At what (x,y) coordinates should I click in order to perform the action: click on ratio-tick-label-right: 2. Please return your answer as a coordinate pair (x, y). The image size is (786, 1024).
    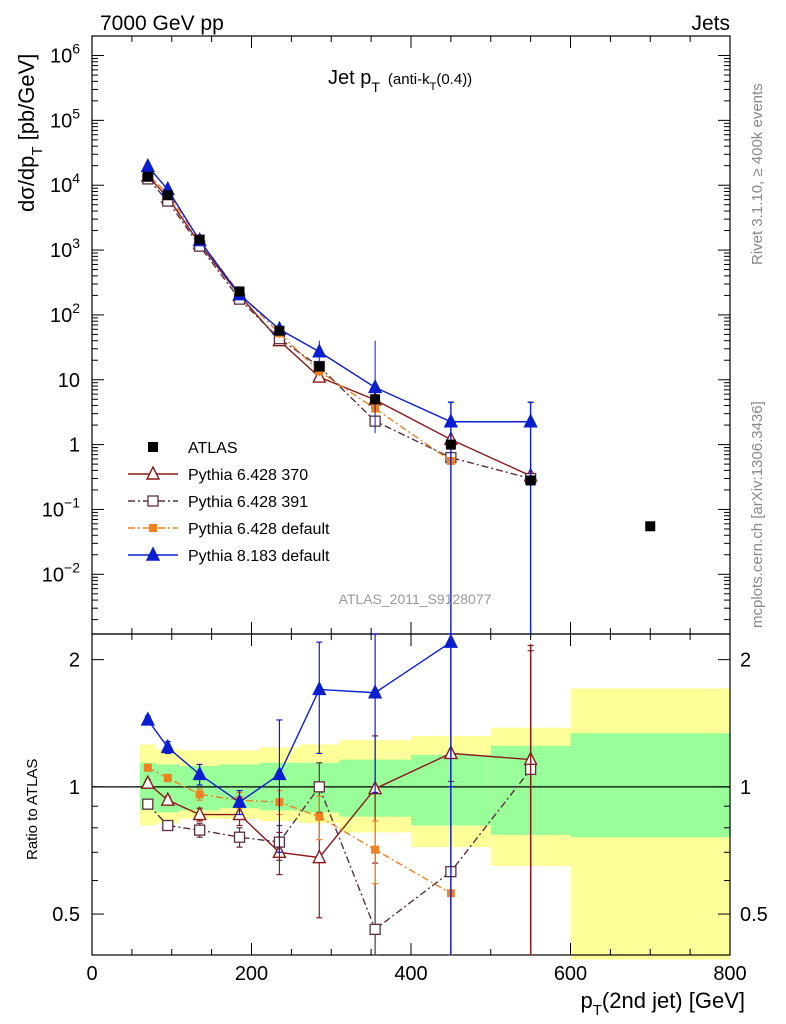
    Looking at the image, I should click on (745, 661).